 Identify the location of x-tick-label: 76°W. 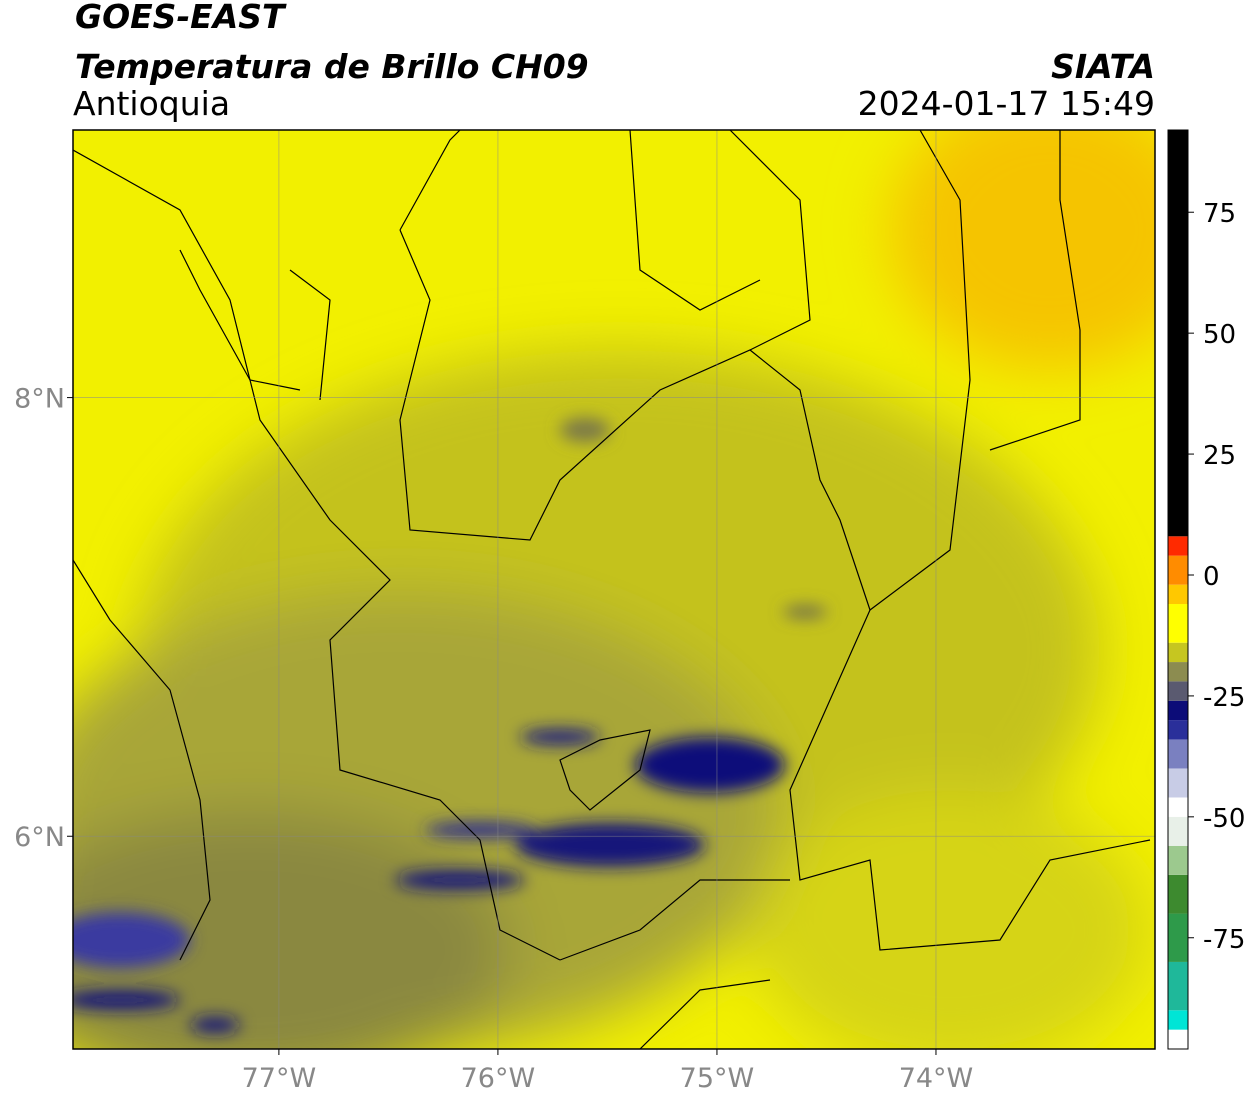
(498, 1078).